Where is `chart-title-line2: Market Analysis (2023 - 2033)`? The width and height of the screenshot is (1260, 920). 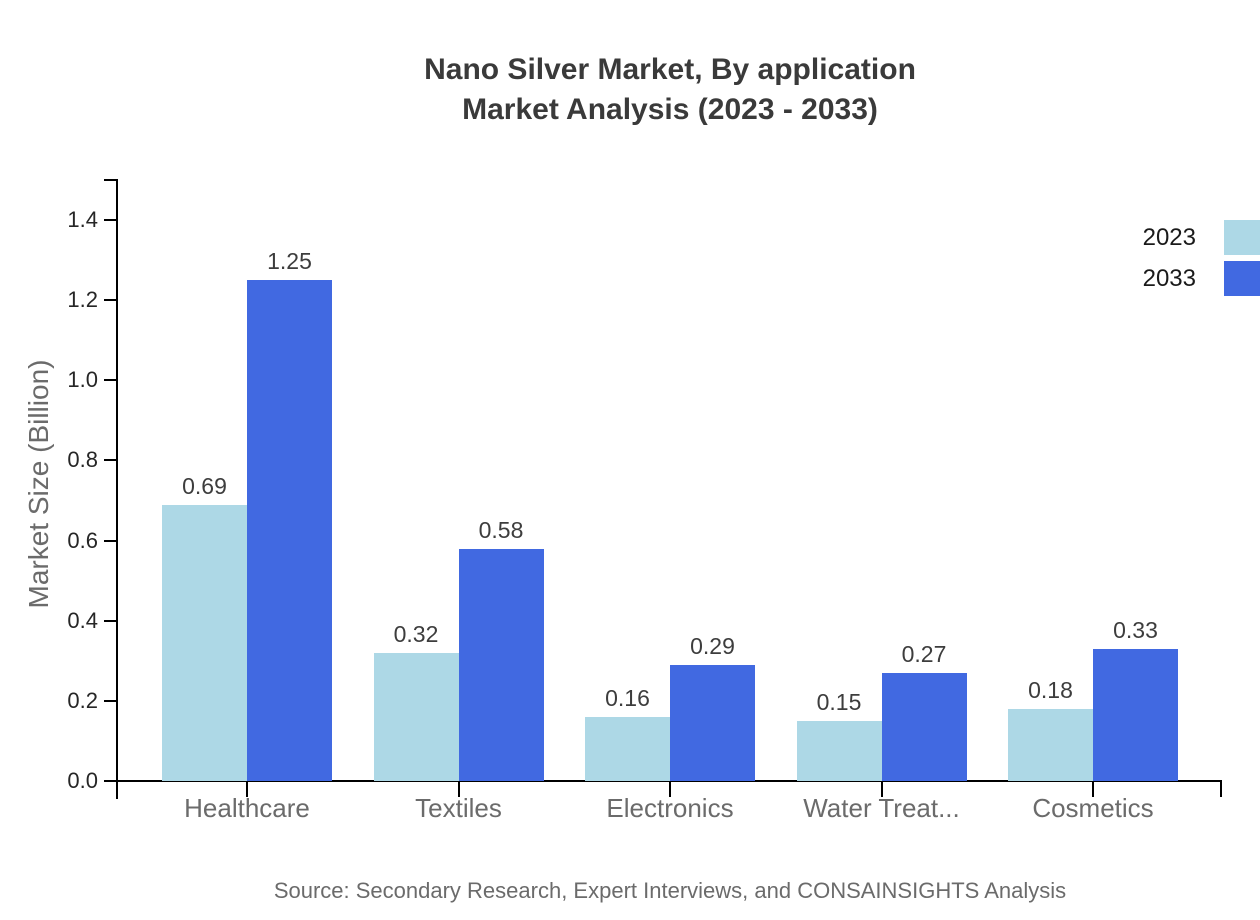 chart-title-line2: Market Analysis (2023 - 2033) is located at coordinates (670, 109).